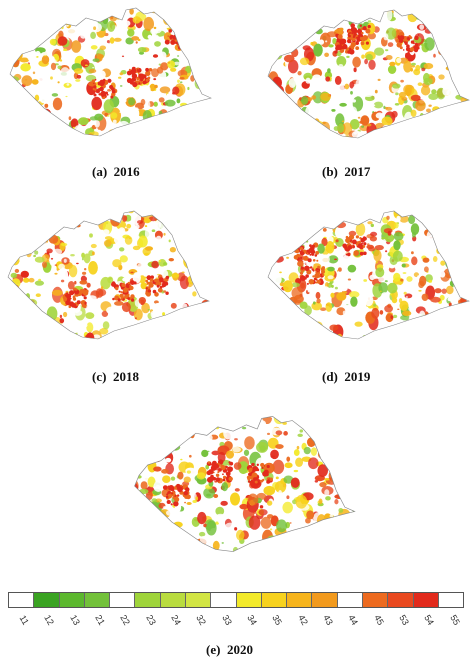 Image resolution: width=474 pixels, height=661 pixels. Describe the element at coordinates (24, 620) in the screenshot. I see `legend-label: 11` at that location.